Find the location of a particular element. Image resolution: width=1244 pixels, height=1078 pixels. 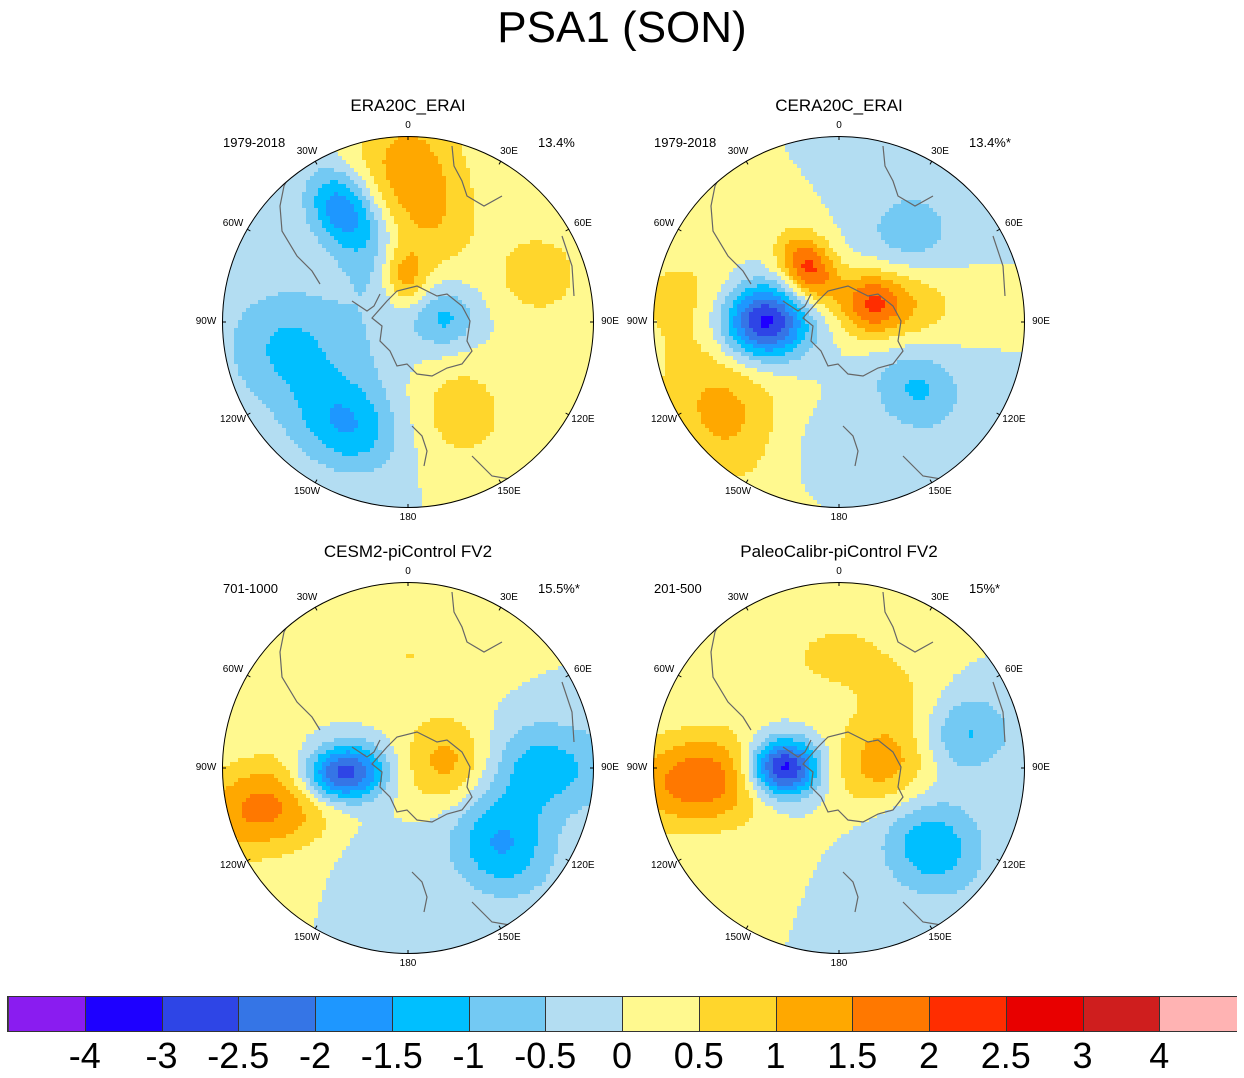

colorbar-label: -1.5 is located at coordinates (392, 1056).